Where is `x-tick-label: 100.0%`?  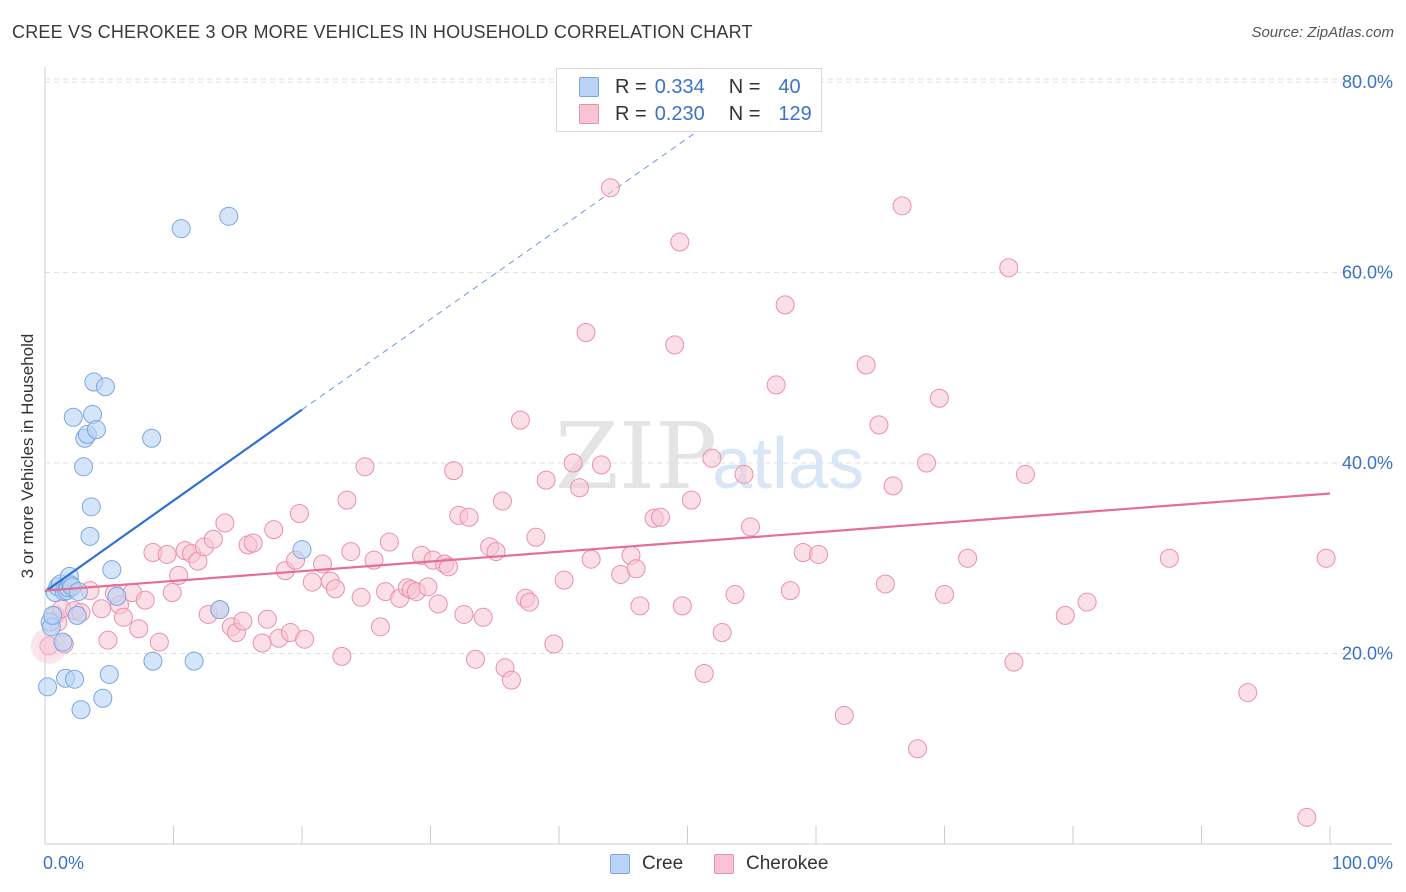
x-tick-label: 100.0% is located at coordinates (1362, 863).